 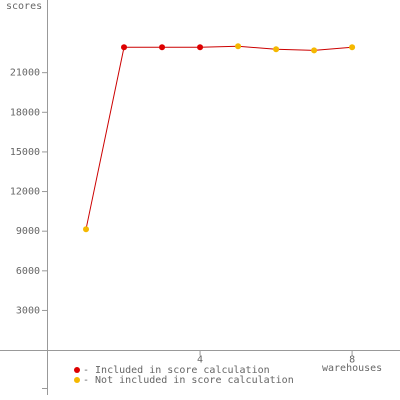 What do you see at coordinates (25, 73) in the screenshot?
I see `y-tick-label: 21000` at bounding box center [25, 73].